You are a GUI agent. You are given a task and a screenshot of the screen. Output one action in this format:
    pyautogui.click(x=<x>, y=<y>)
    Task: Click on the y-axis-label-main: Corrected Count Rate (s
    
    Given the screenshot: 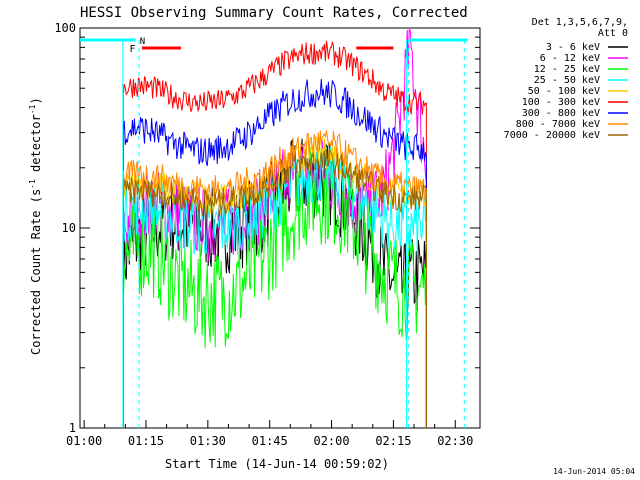 What is the action you would take?
    pyautogui.click(x=36, y=272)
    